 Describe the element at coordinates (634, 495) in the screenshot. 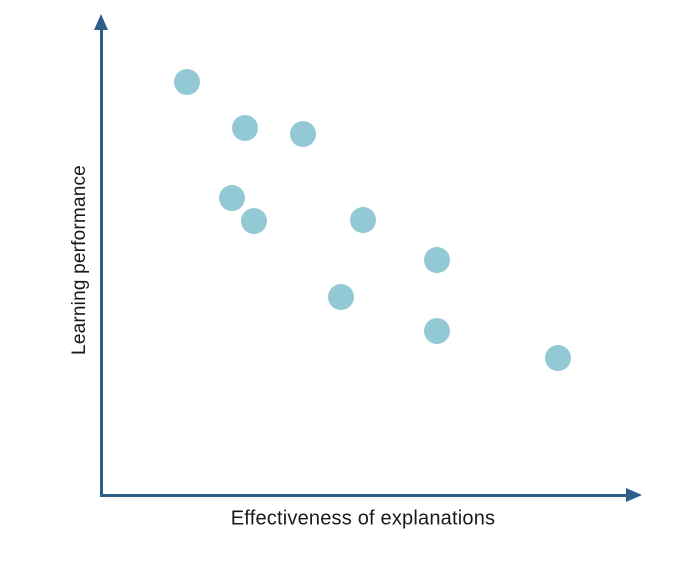

I see `x-axis-arrow-icon` at that location.